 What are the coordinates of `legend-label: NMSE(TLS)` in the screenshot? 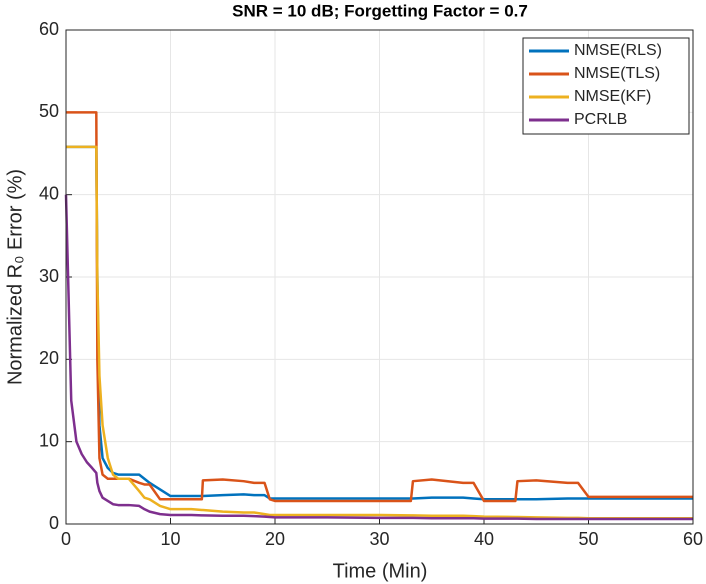 It's located at (617, 73).